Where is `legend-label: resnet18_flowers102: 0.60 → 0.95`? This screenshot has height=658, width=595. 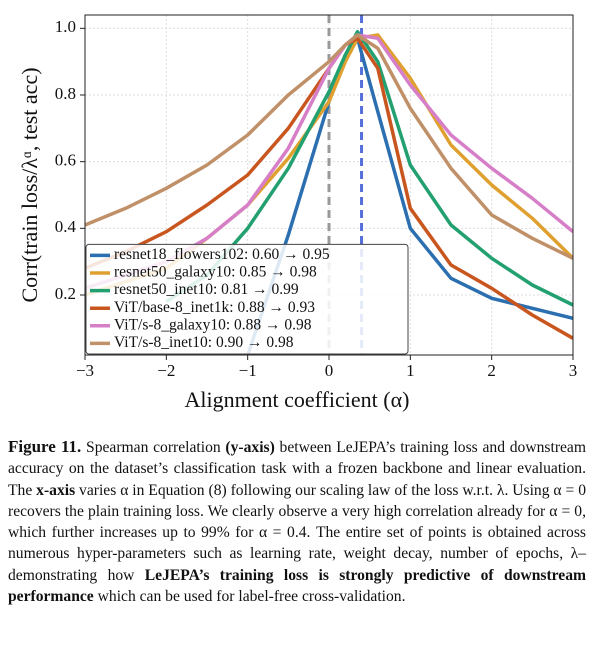
legend-label: resnet18_flowers102: 0.60 → 0.95 is located at coordinates (222, 254).